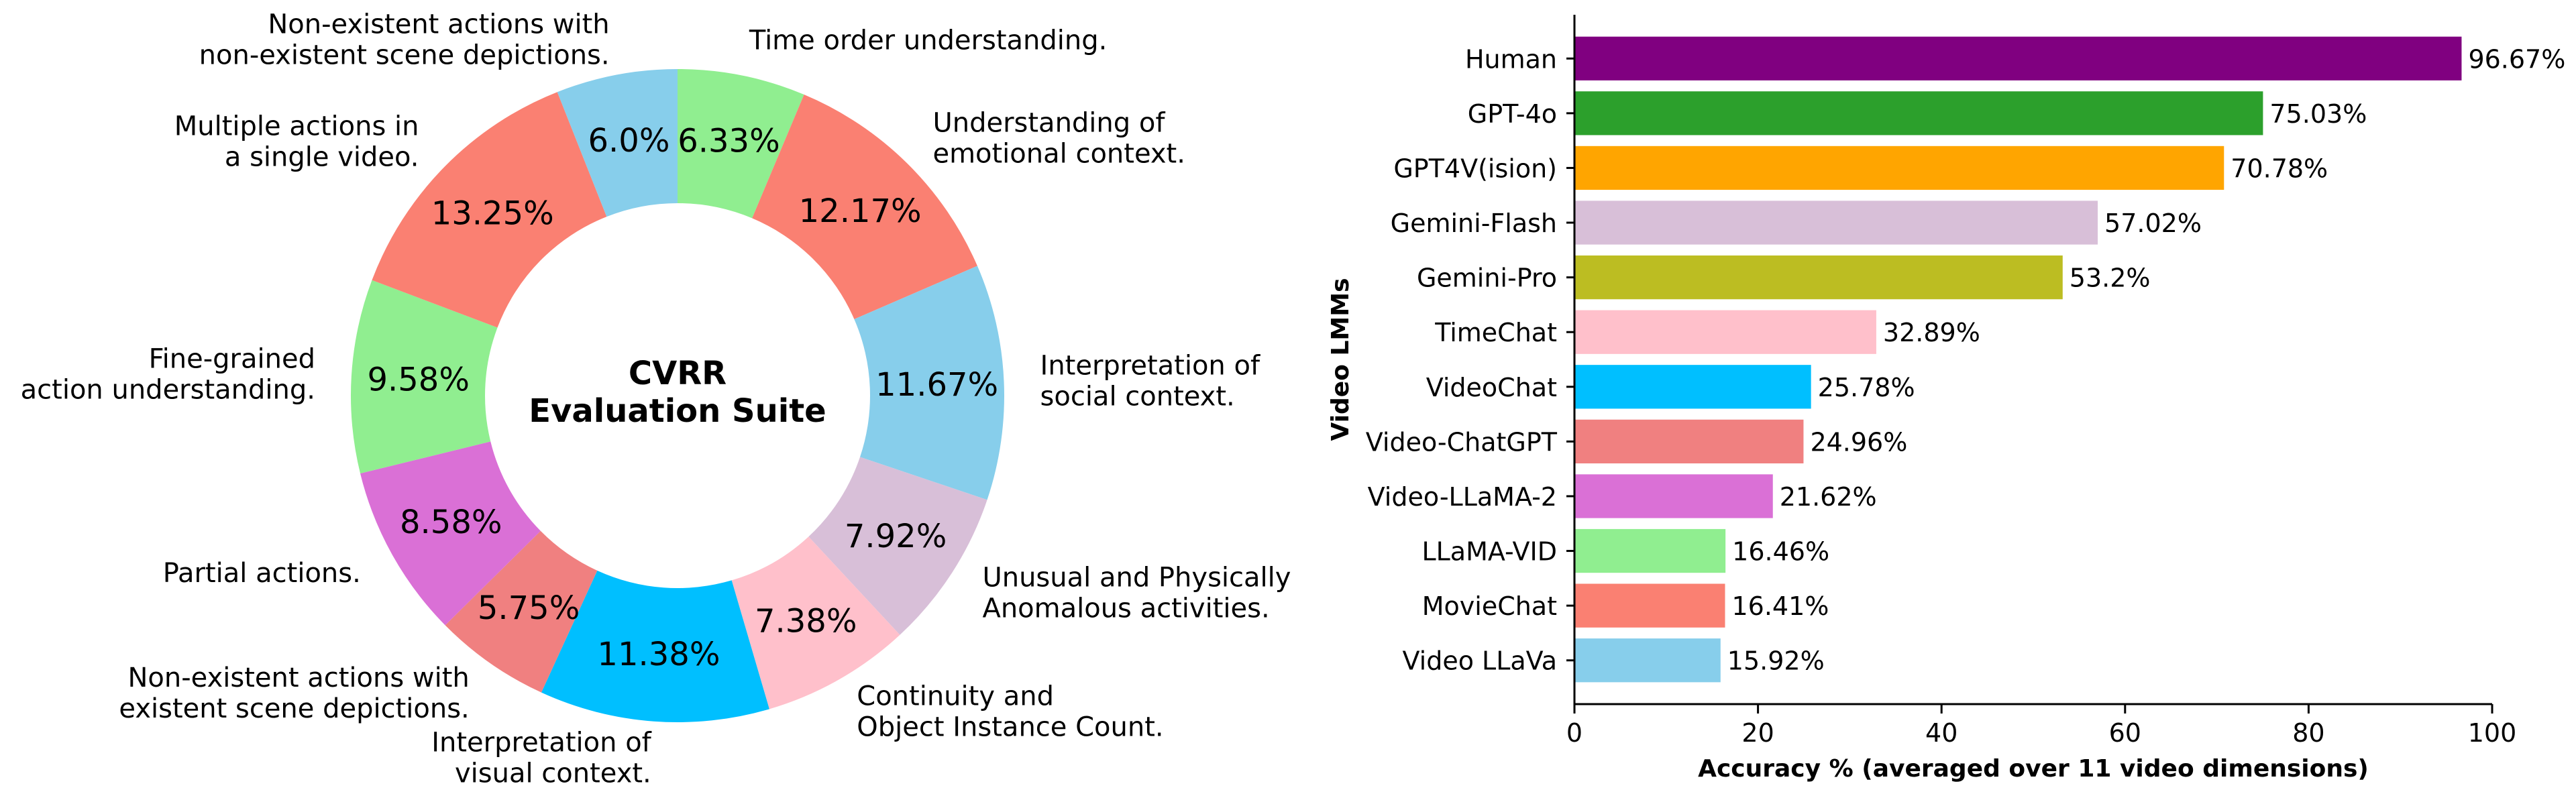 The width and height of the screenshot is (2576, 798). Describe the element at coordinates (896, 536) in the screenshot. I see `donut-percent-label: 7.92%` at that location.